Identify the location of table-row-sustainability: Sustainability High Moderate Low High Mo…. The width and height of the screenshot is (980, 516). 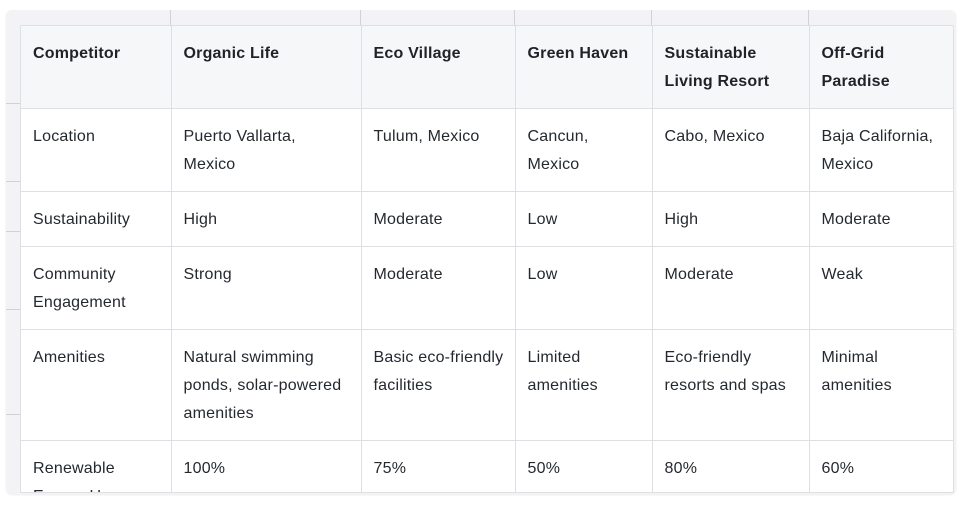
(487, 219).